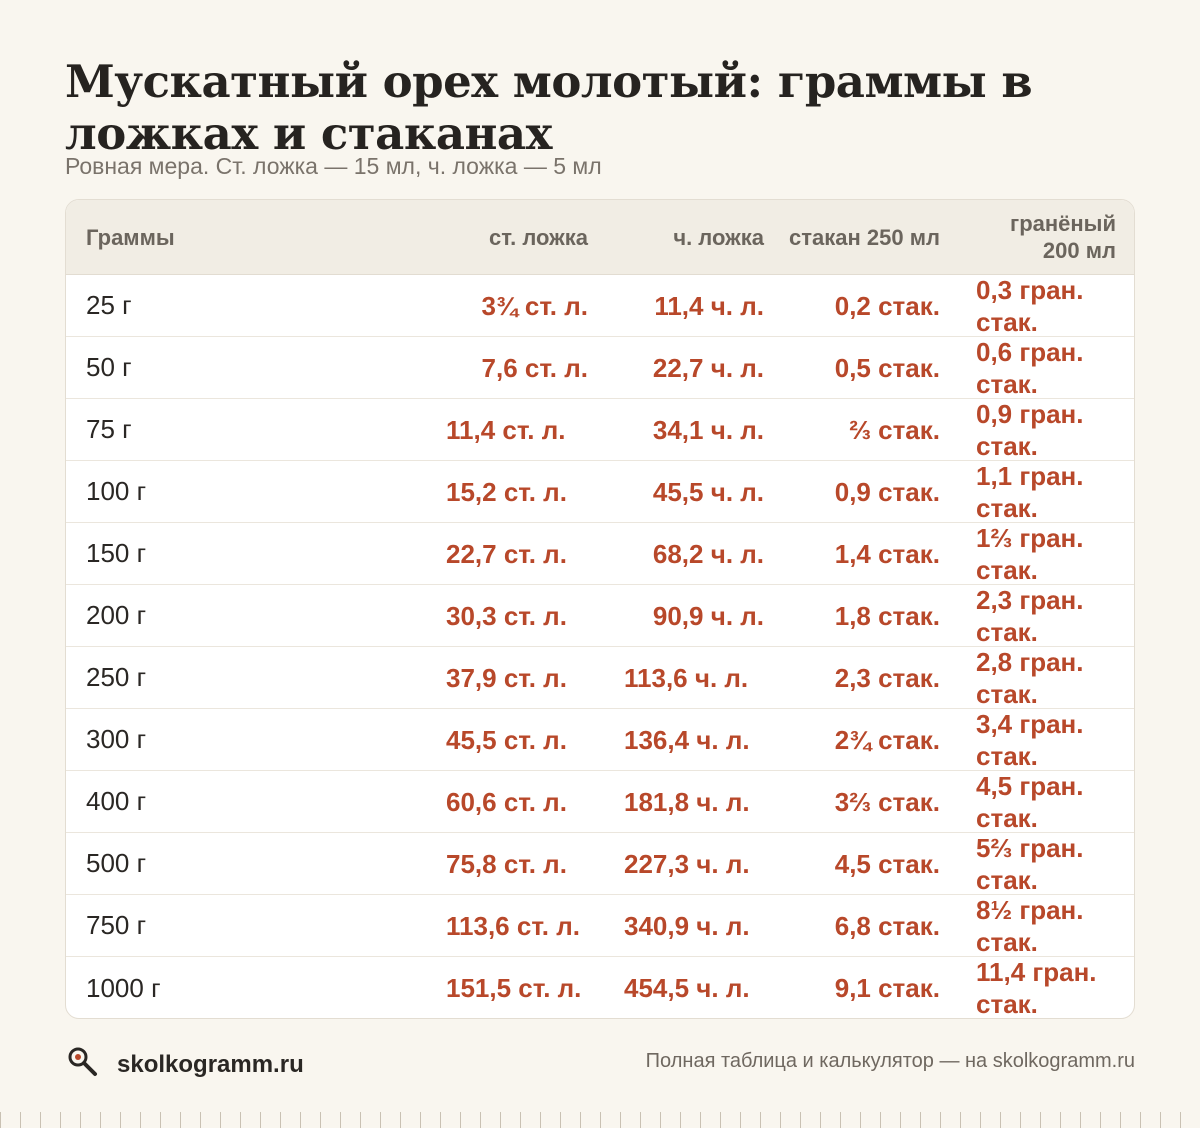 This screenshot has height=1128, width=1200. What do you see at coordinates (1030, 615) in the screenshot?
I see `faceted-200-cell: 2,3 гран. стак.` at bounding box center [1030, 615].